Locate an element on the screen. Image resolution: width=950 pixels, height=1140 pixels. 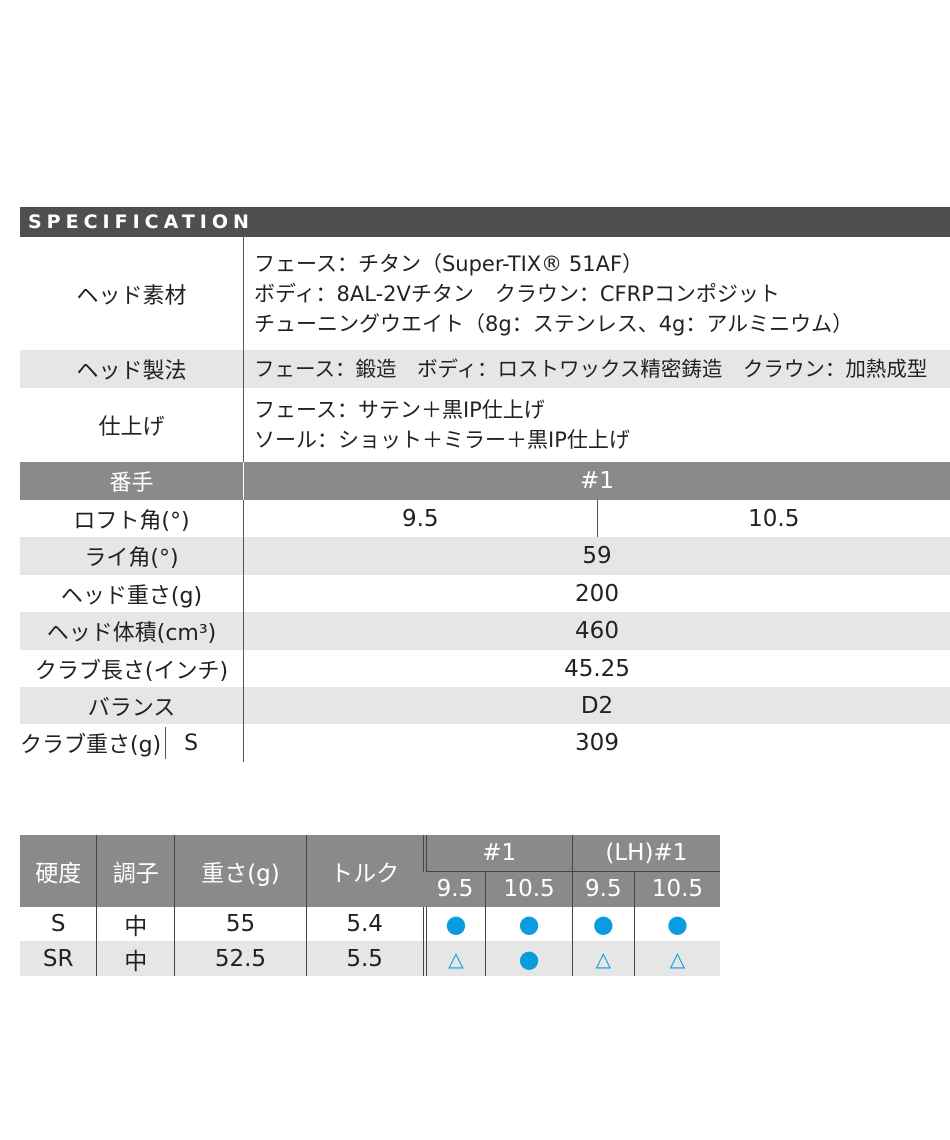
header: トルク is located at coordinates (365, 871).